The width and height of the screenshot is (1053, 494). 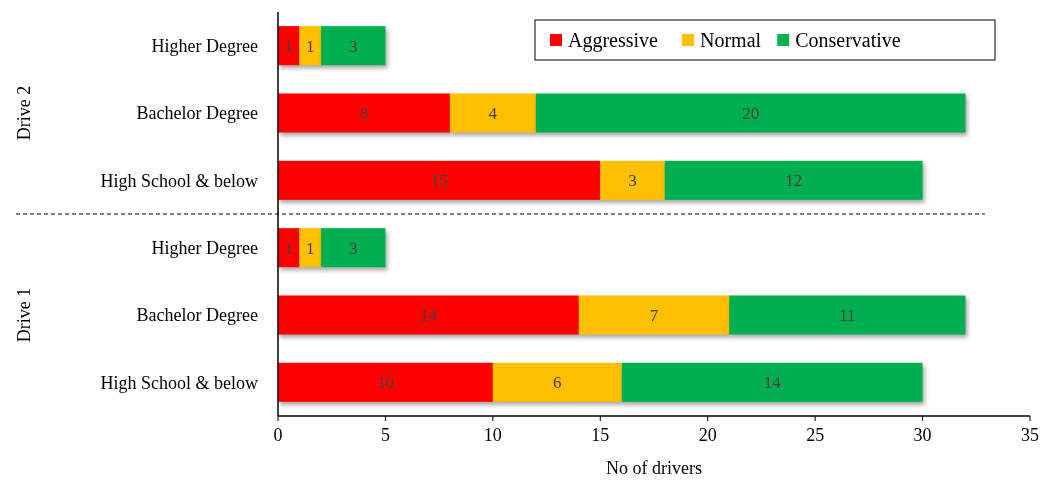 I want to click on data-label: 8, so click(x=364, y=113).